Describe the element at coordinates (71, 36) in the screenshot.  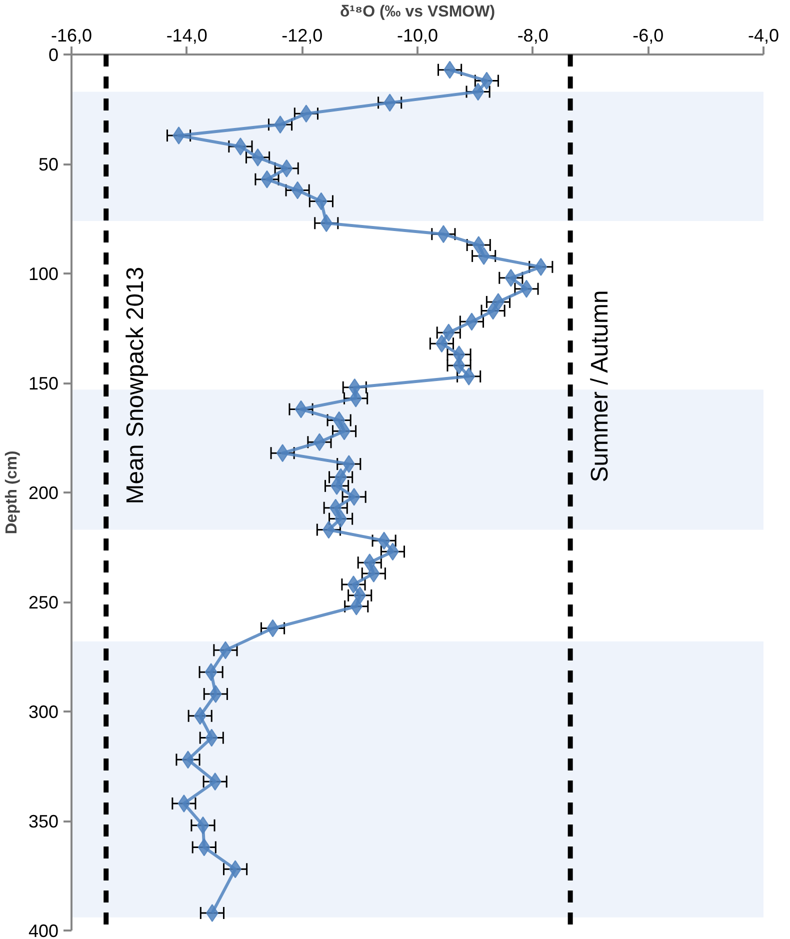
I see `x-tick-label: -16,0` at that location.